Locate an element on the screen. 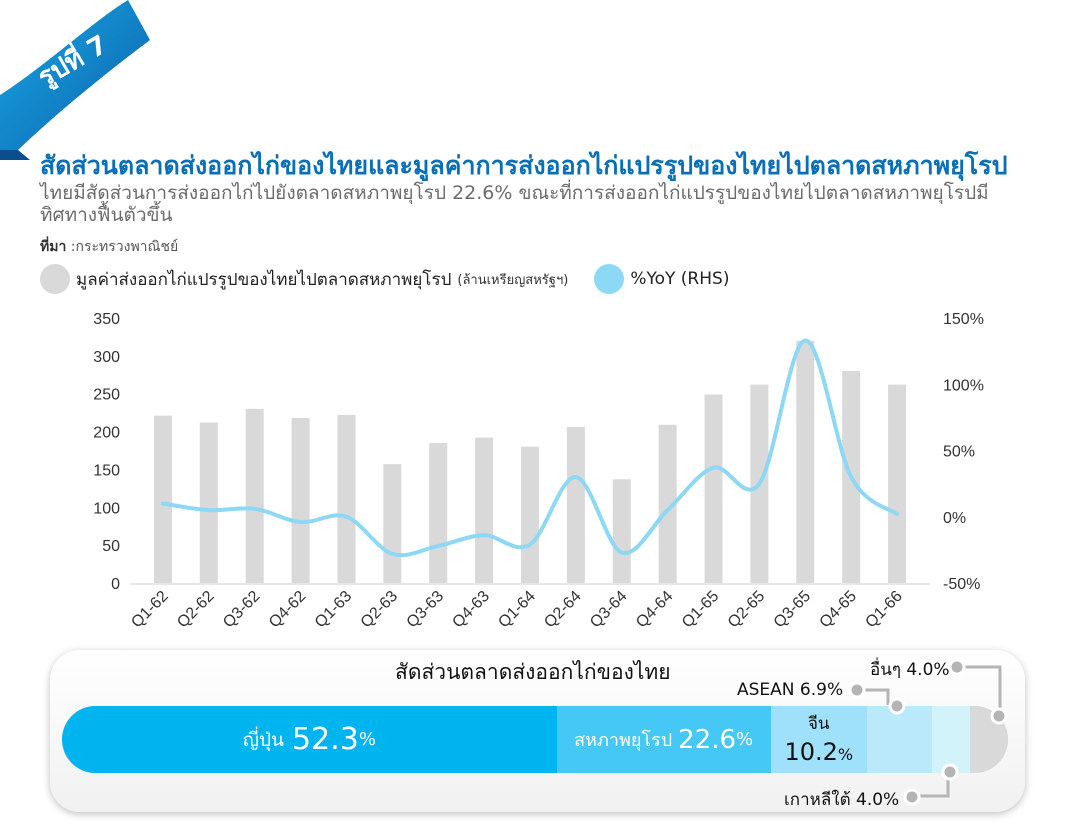 The width and height of the screenshot is (1066, 826). x-tick-label: Q1-65 is located at coordinates (701, 610).